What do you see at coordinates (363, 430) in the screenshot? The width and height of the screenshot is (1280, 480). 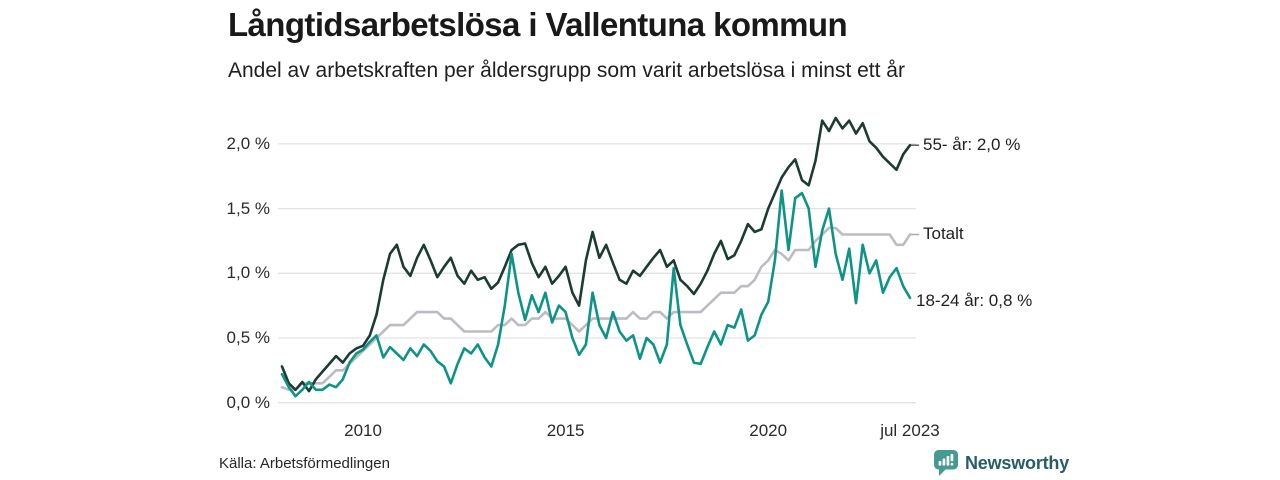 I see `x-tick-label: 2010` at bounding box center [363, 430].